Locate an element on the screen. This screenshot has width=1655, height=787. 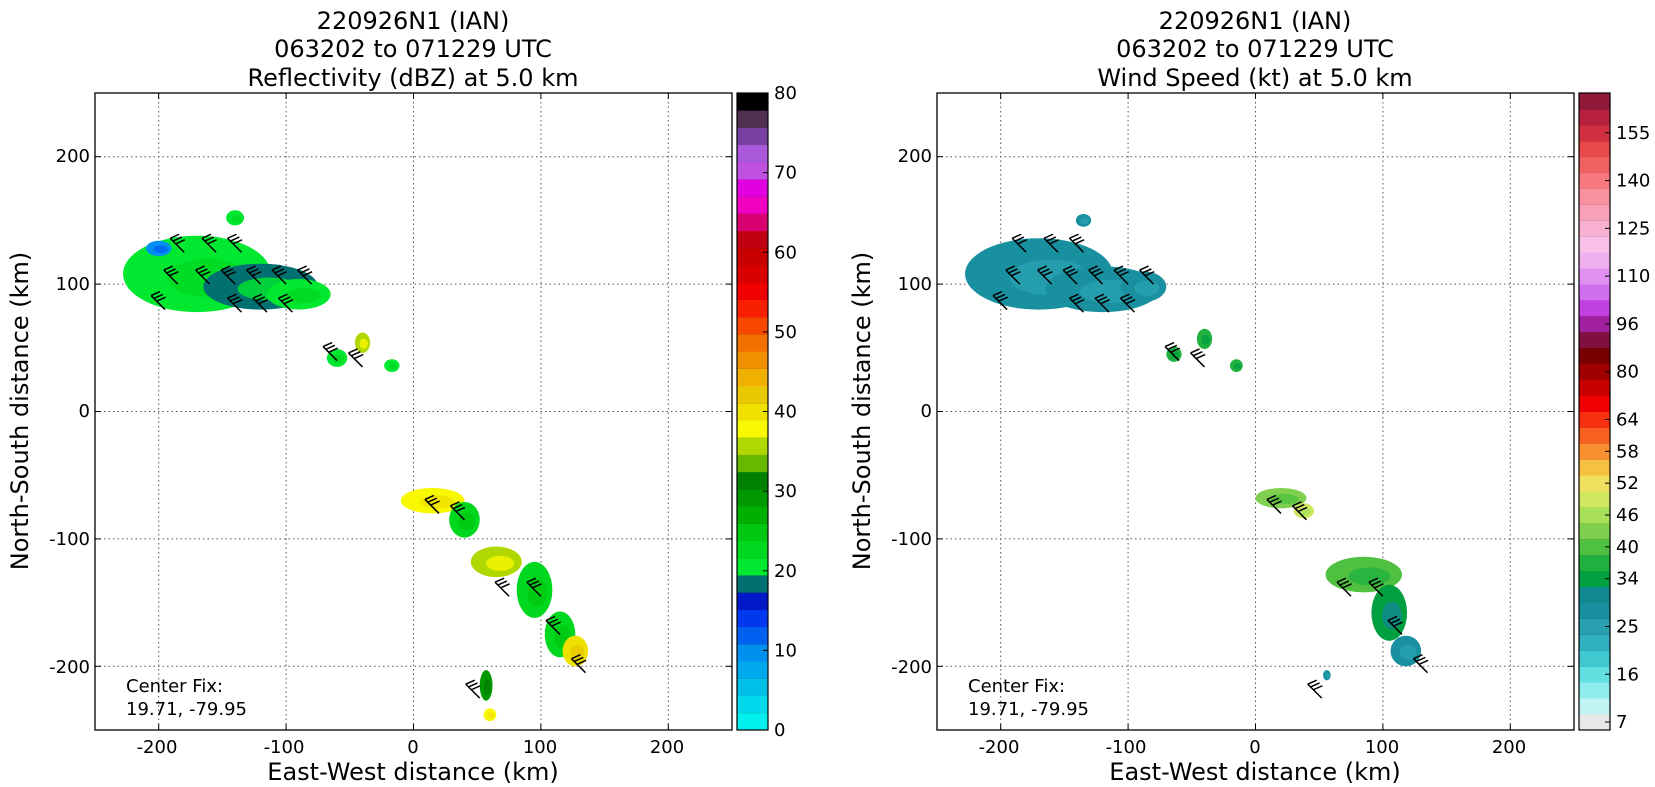
reflectivity-y-tick--200: -200 is located at coordinates (69, 667).